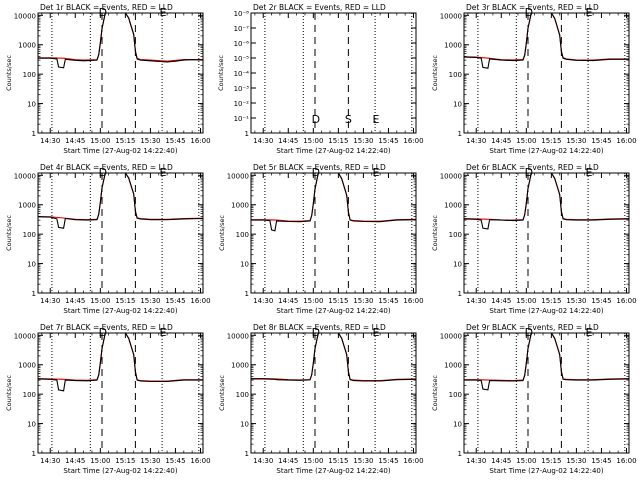 This screenshot has height=484, width=640. What do you see at coordinates (242, 104) in the screenshot?
I see `y-tick-label: 10⁻²` at bounding box center [242, 104].